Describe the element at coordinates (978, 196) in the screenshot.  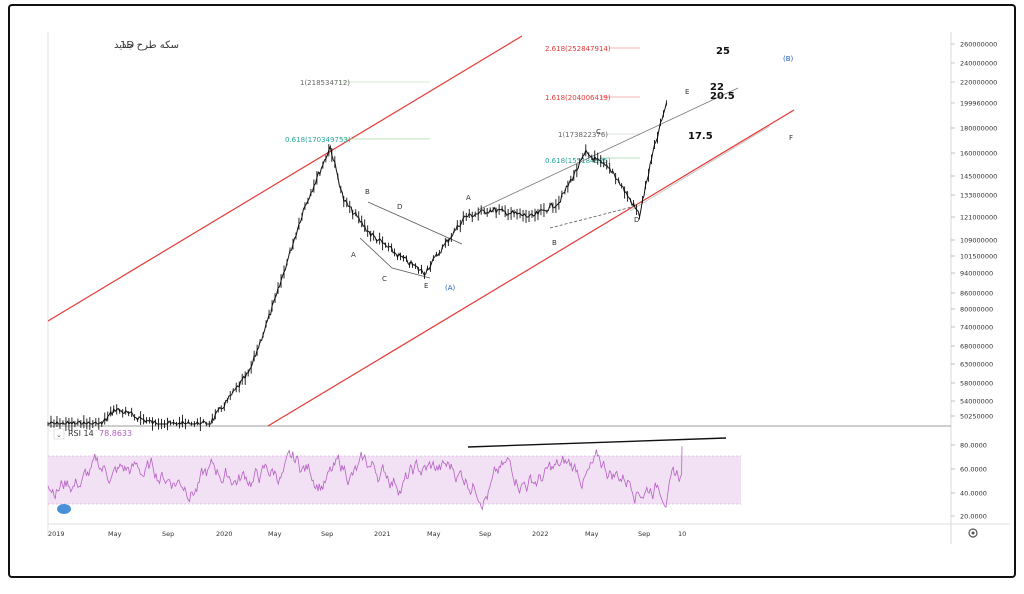
I see `price-axis-label: 133000000` at that location.